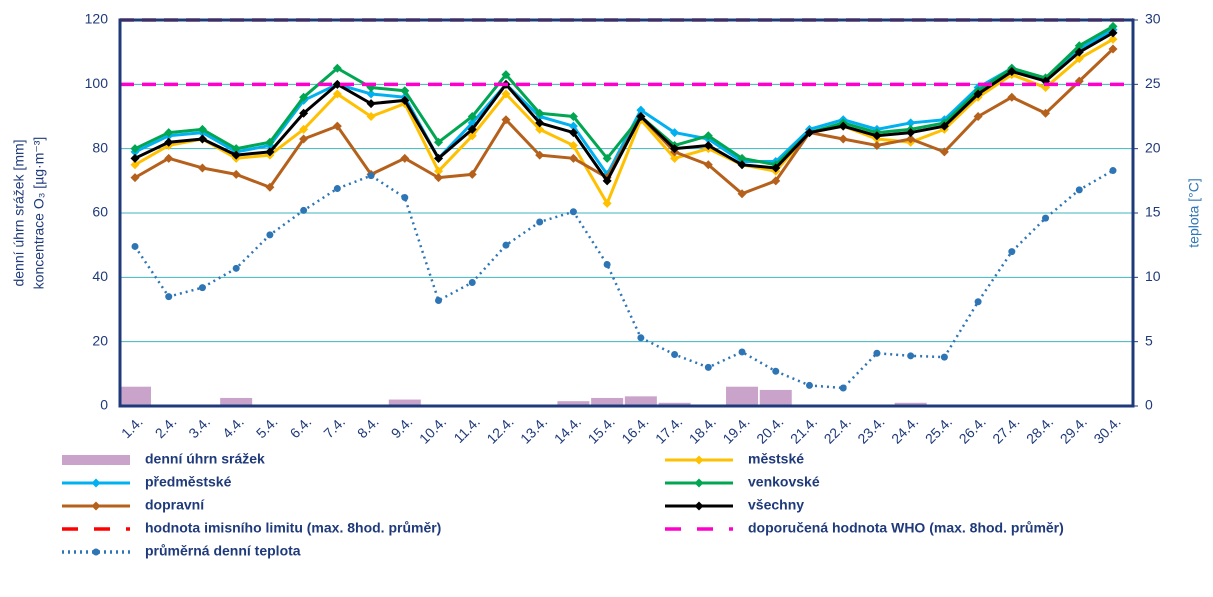 This screenshot has width=1213, height=597. Describe the element at coordinates (735, 429) in the screenshot. I see `x-tick-label: 19.4.` at that location.